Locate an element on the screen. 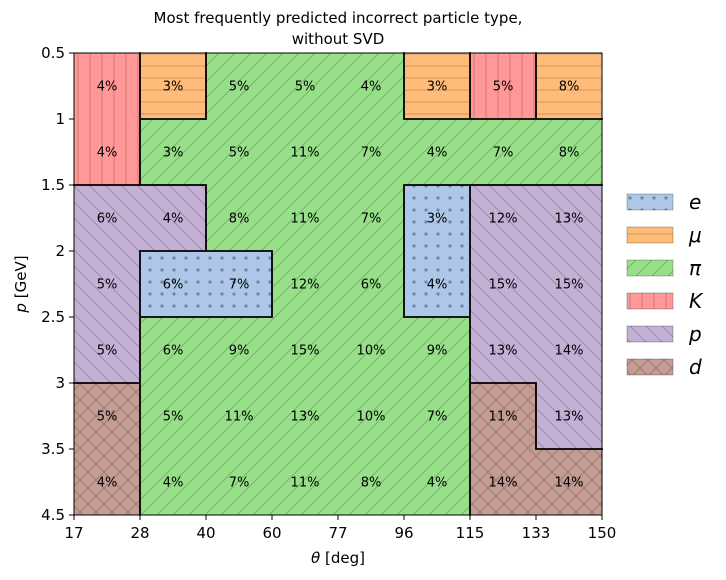  legend-label-d: d is located at coordinates (695, 367).